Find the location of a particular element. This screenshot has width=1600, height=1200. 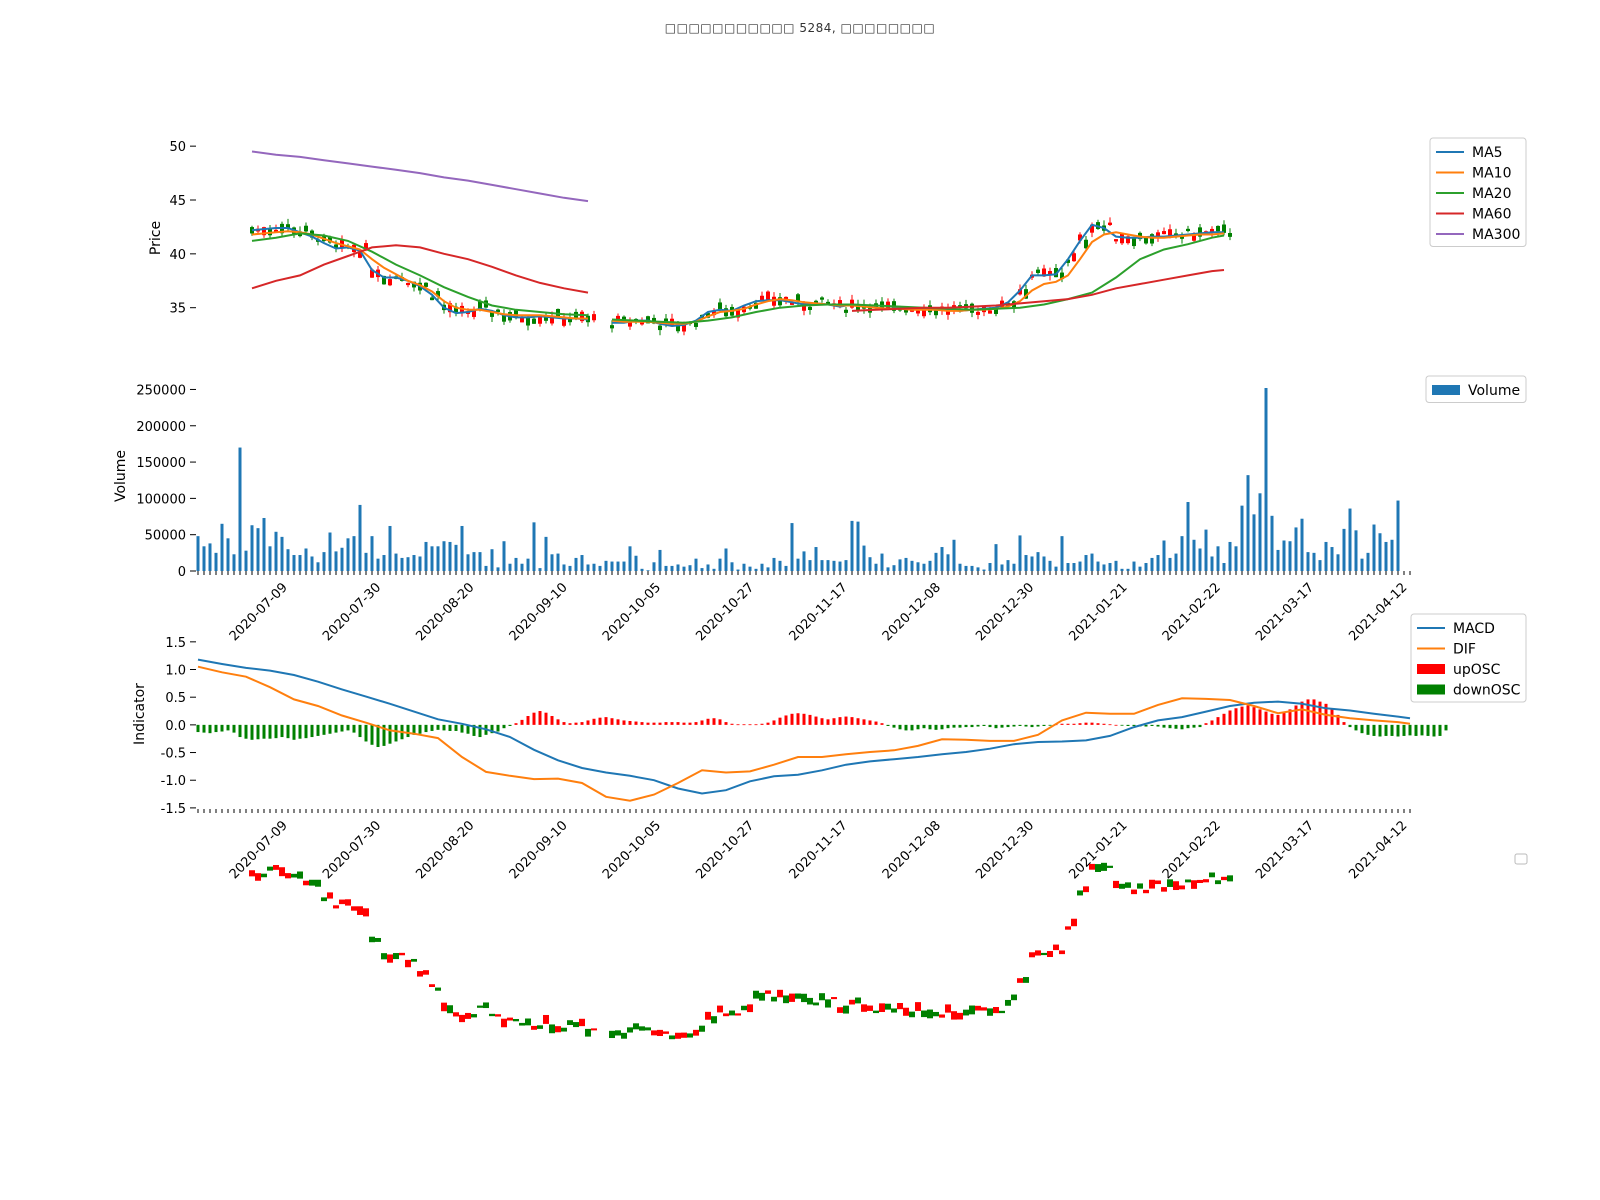

x-tick-label: 2020-08-20 is located at coordinates (445, 850).